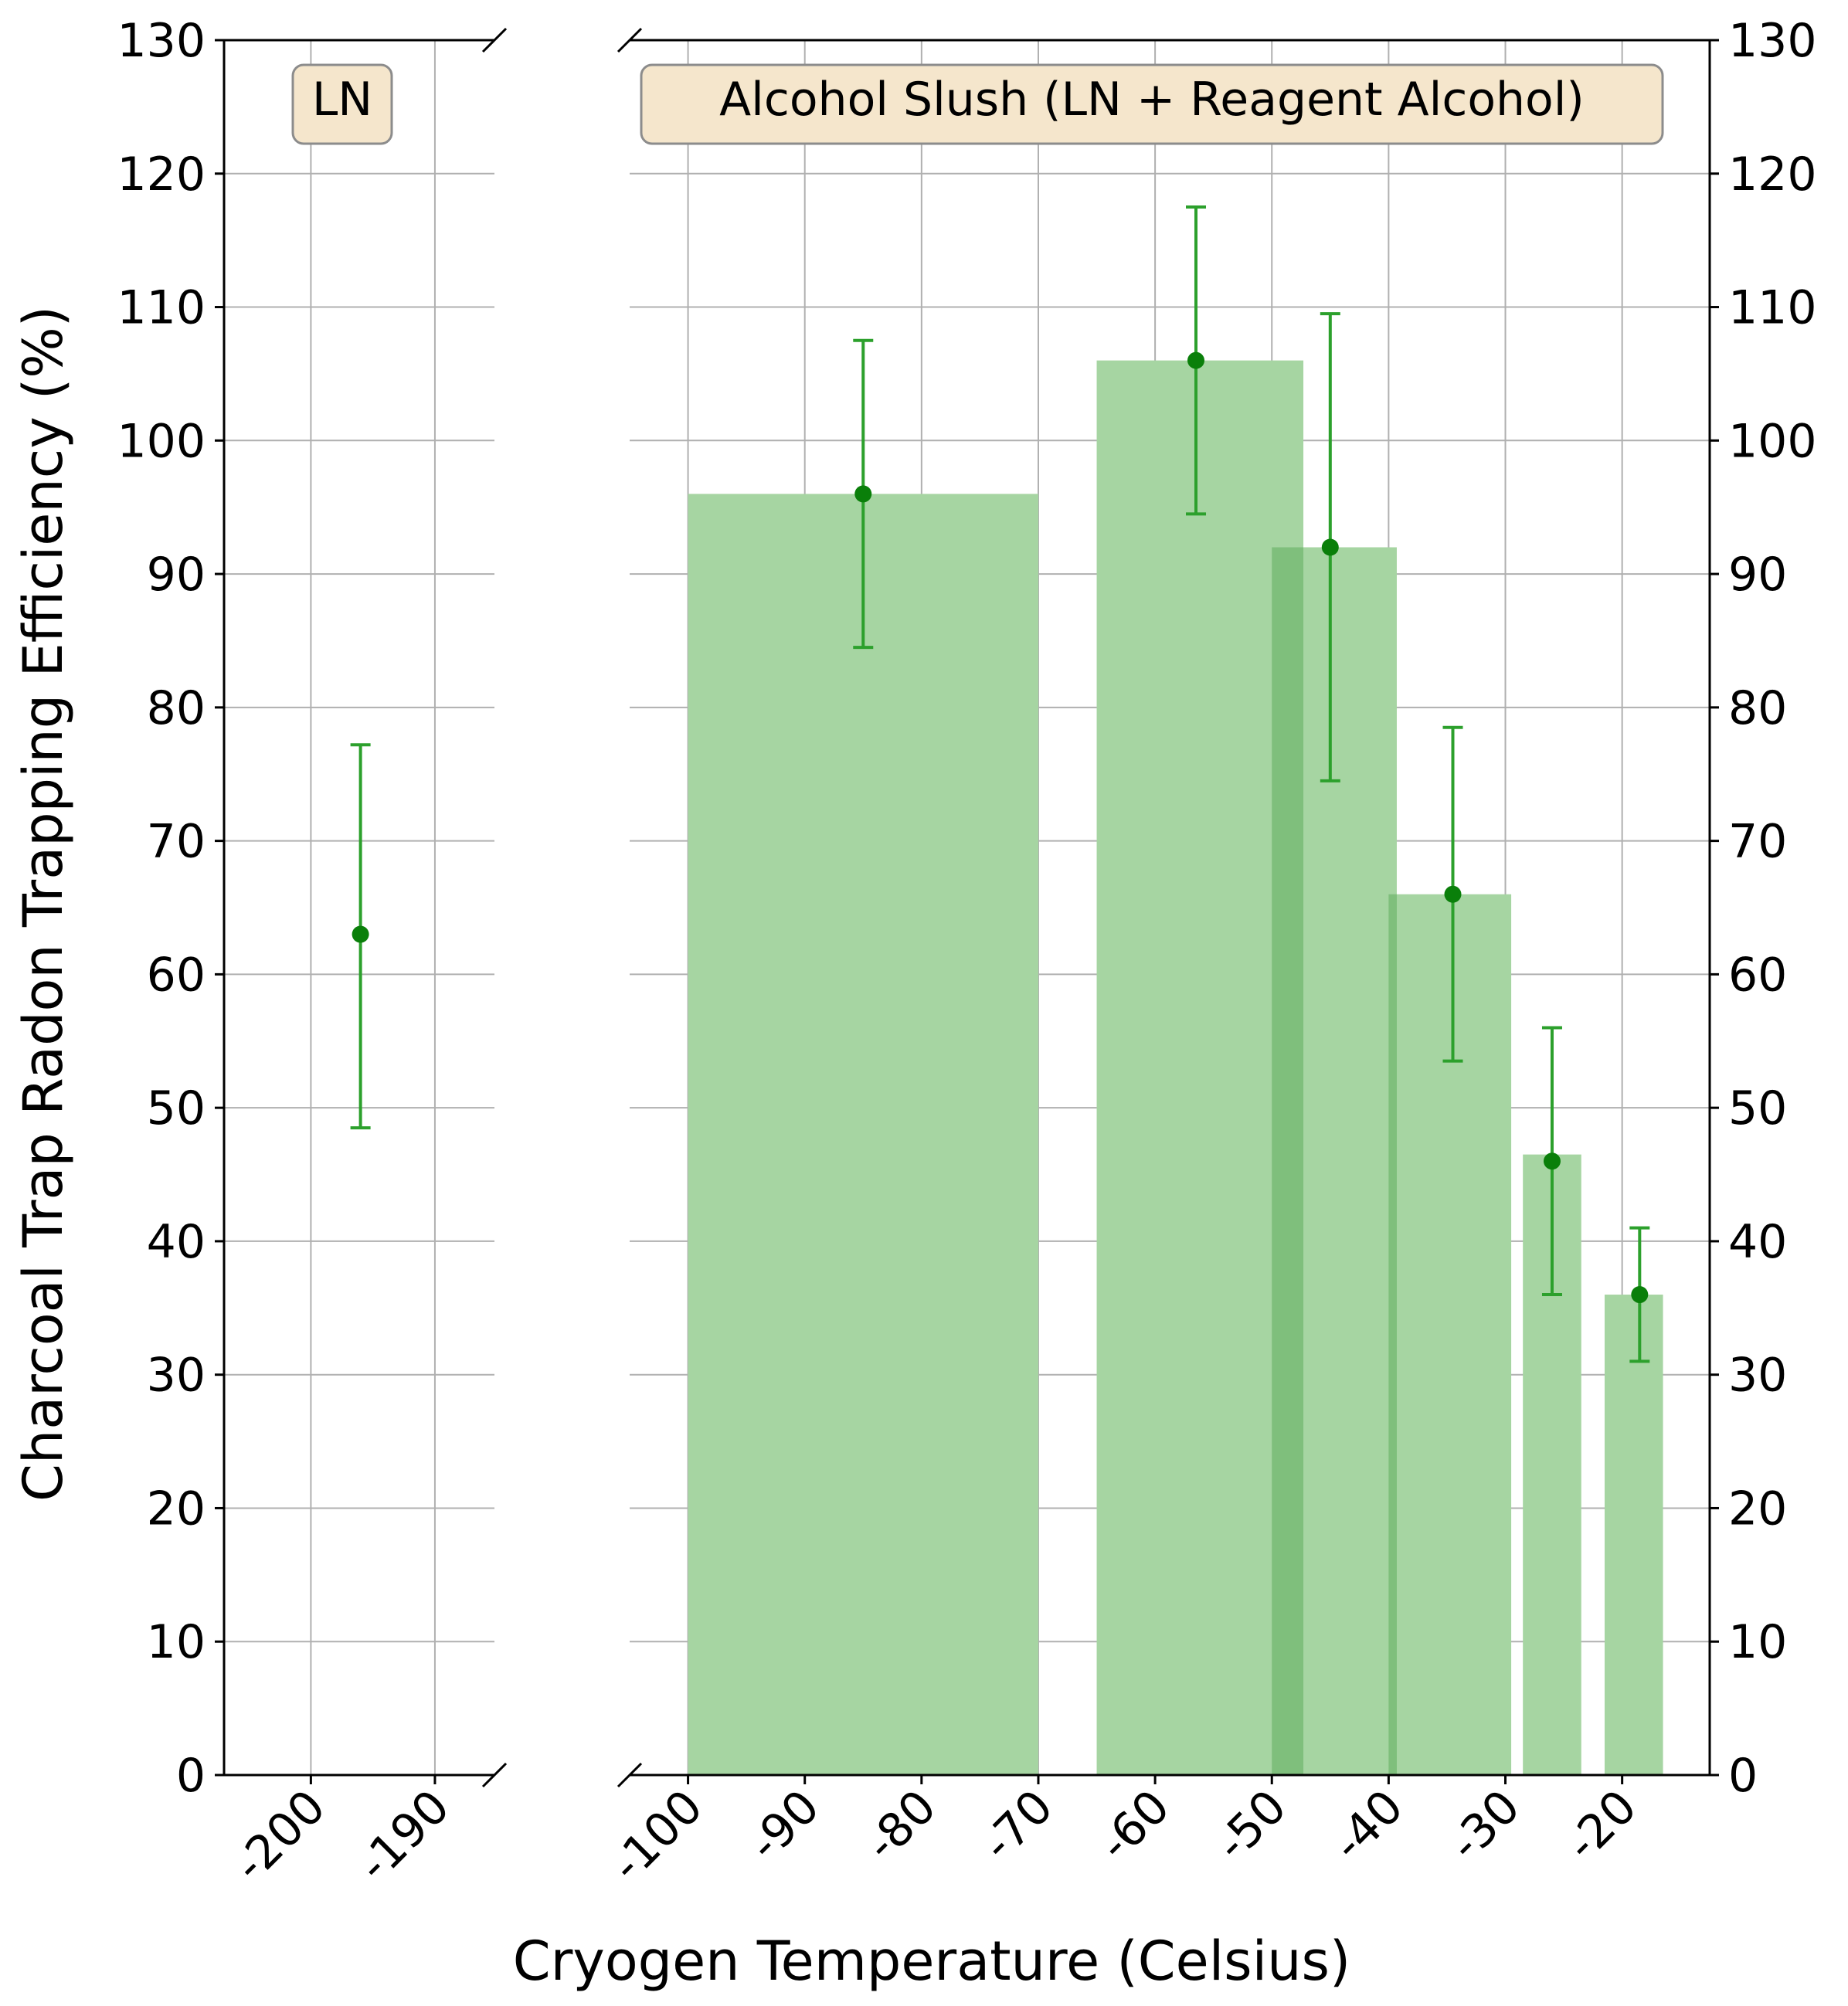  What do you see at coordinates (1134, 1826) in the screenshot?
I see `x-tick-label: -60` at bounding box center [1134, 1826].